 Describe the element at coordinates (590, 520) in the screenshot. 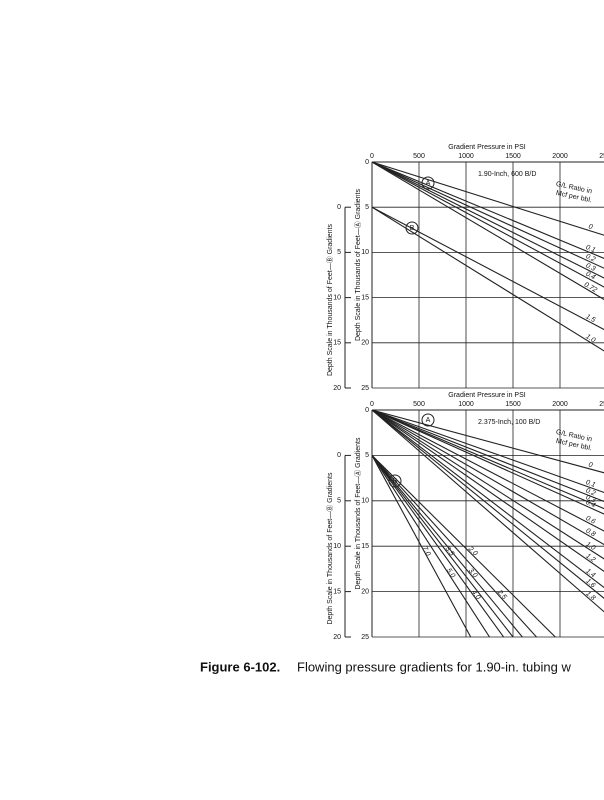

I see `curve-label: 0.6` at that location.